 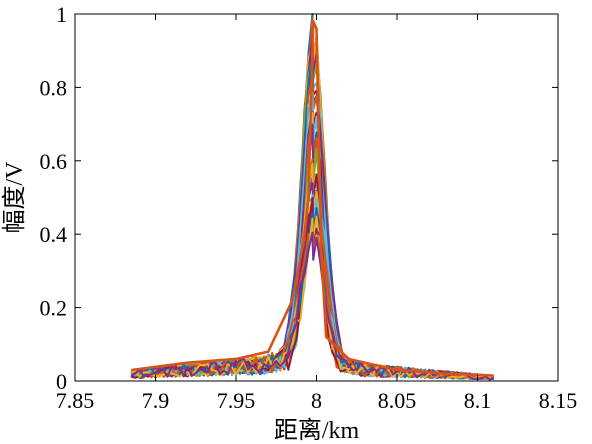 What do you see at coordinates (61, 14) in the screenshot?
I see `y-tick-label: 1` at bounding box center [61, 14].